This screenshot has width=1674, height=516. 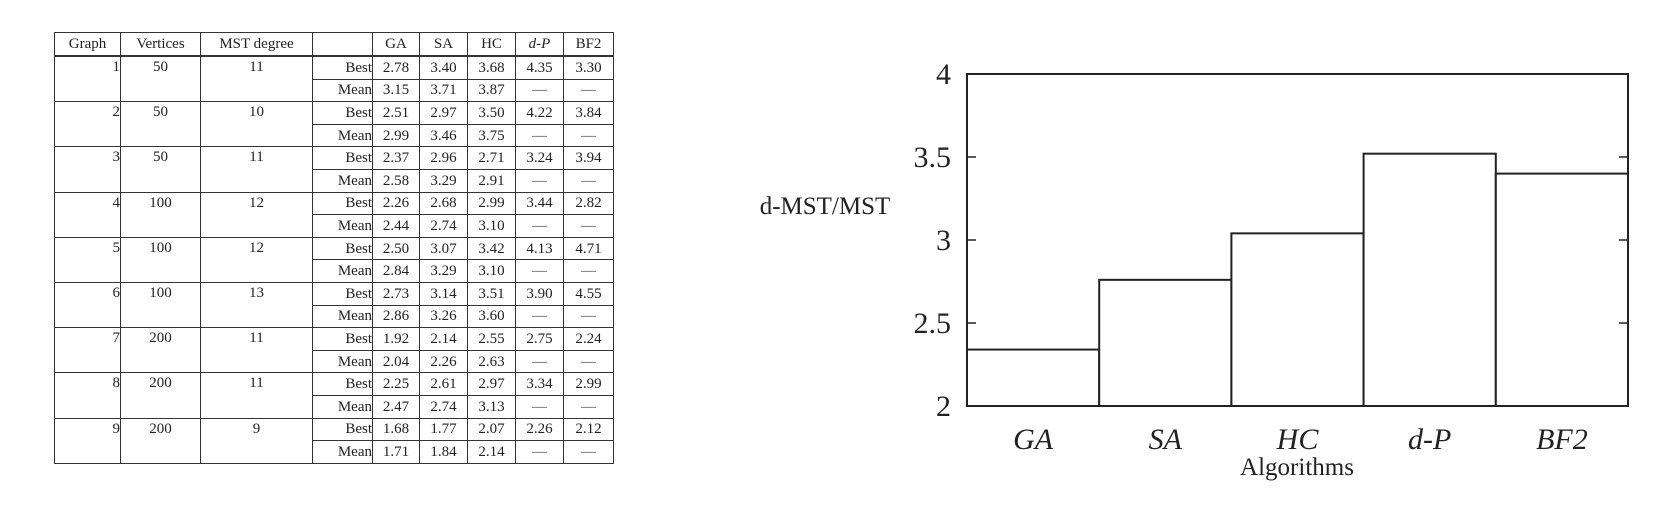 What do you see at coordinates (160, 44) in the screenshot?
I see `column-header: Vertices` at bounding box center [160, 44].